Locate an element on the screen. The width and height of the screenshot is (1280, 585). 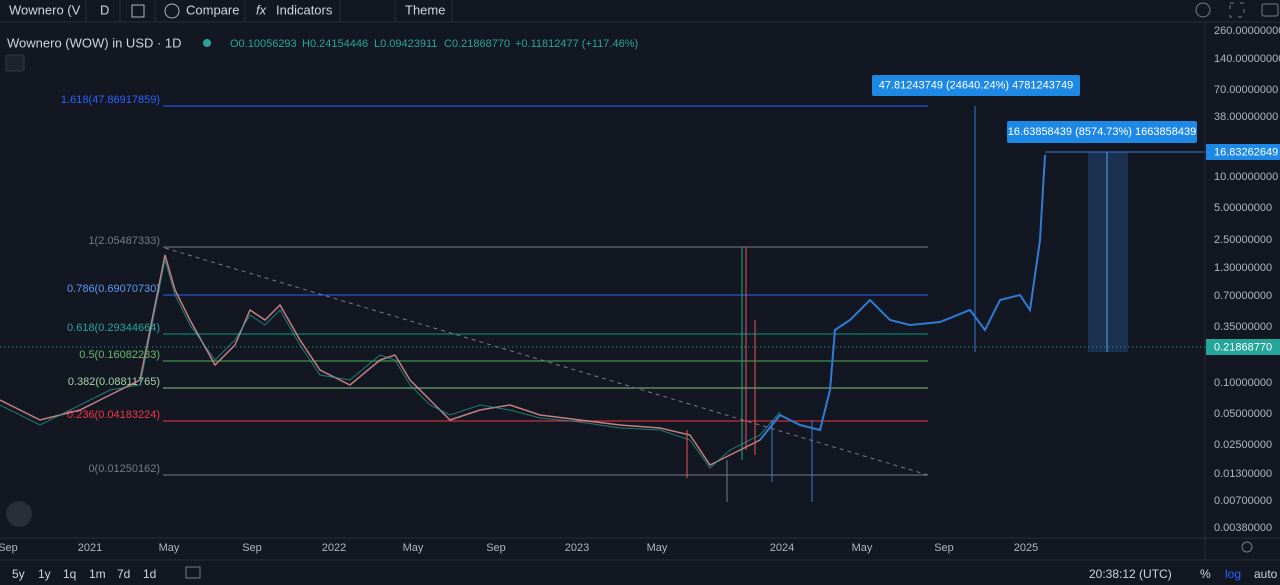
measure-box is located at coordinates (1108, 252).